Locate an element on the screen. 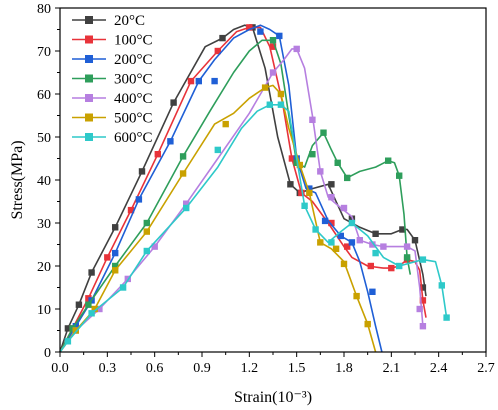  x-tick-label-8: 2.4 is located at coordinates (439, 368).